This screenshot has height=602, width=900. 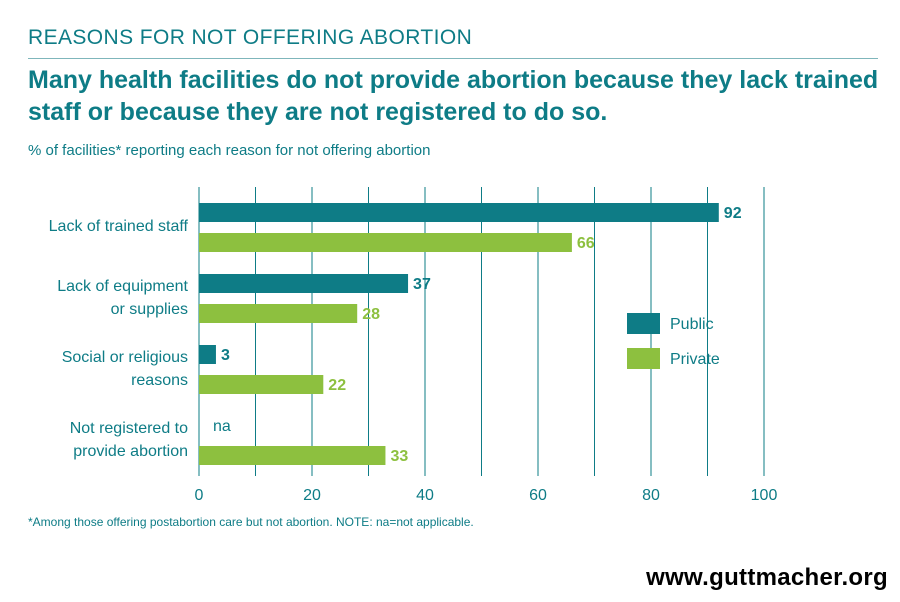 What do you see at coordinates (122, 286) in the screenshot?
I see `category-label: Lack of equipment` at bounding box center [122, 286].